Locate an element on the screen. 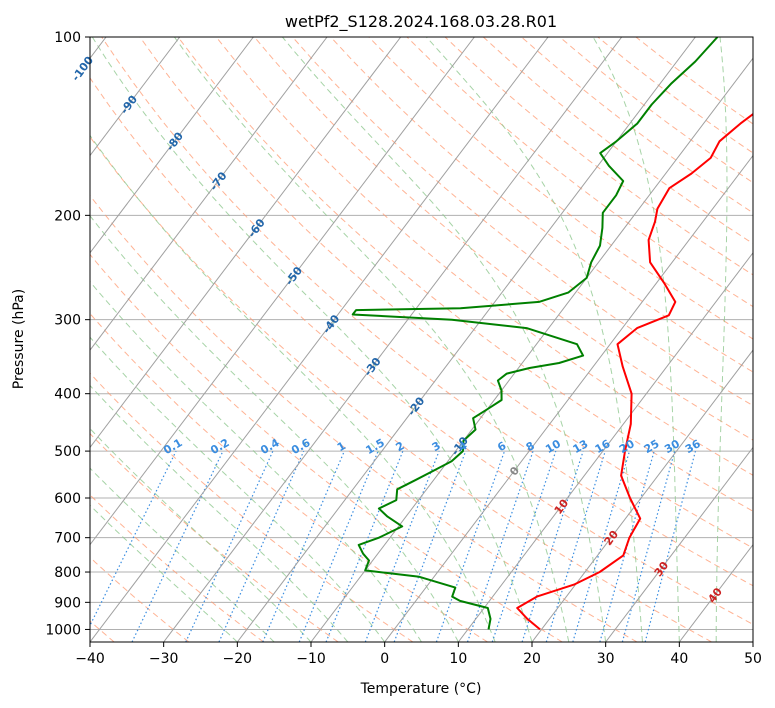 The height and width of the screenshot is (708, 775). y-tick-label: 700 is located at coordinates (67, 539).